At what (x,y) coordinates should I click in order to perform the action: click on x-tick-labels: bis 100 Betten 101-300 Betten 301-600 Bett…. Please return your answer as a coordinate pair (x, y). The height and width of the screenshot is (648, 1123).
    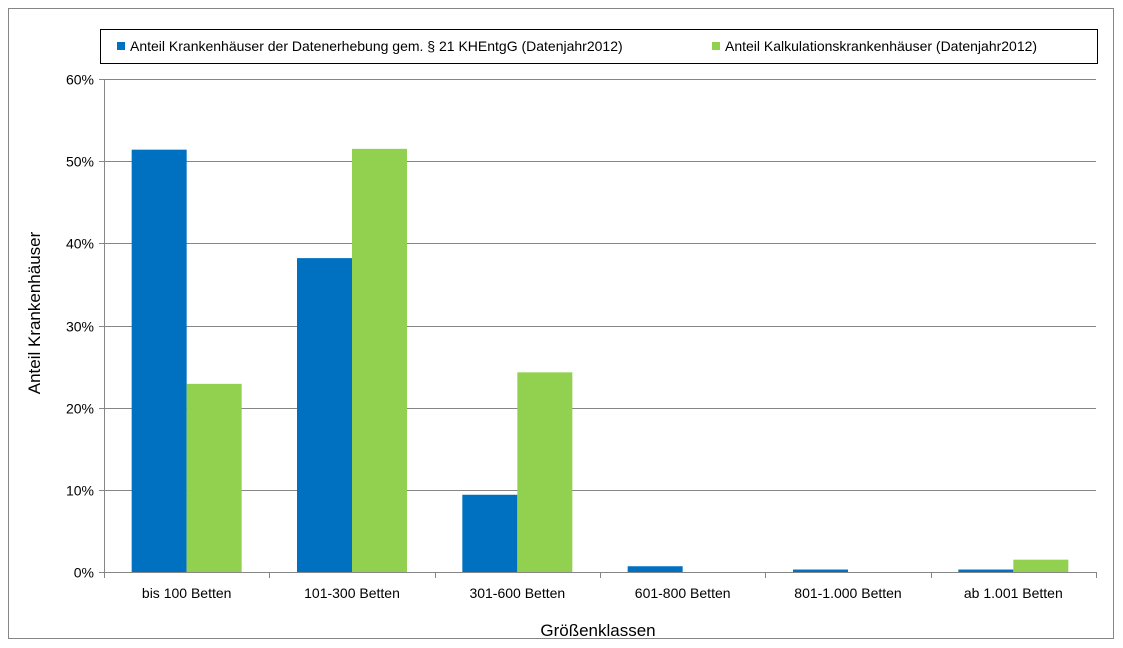
    Looking at the image, I should click on (602, 593).